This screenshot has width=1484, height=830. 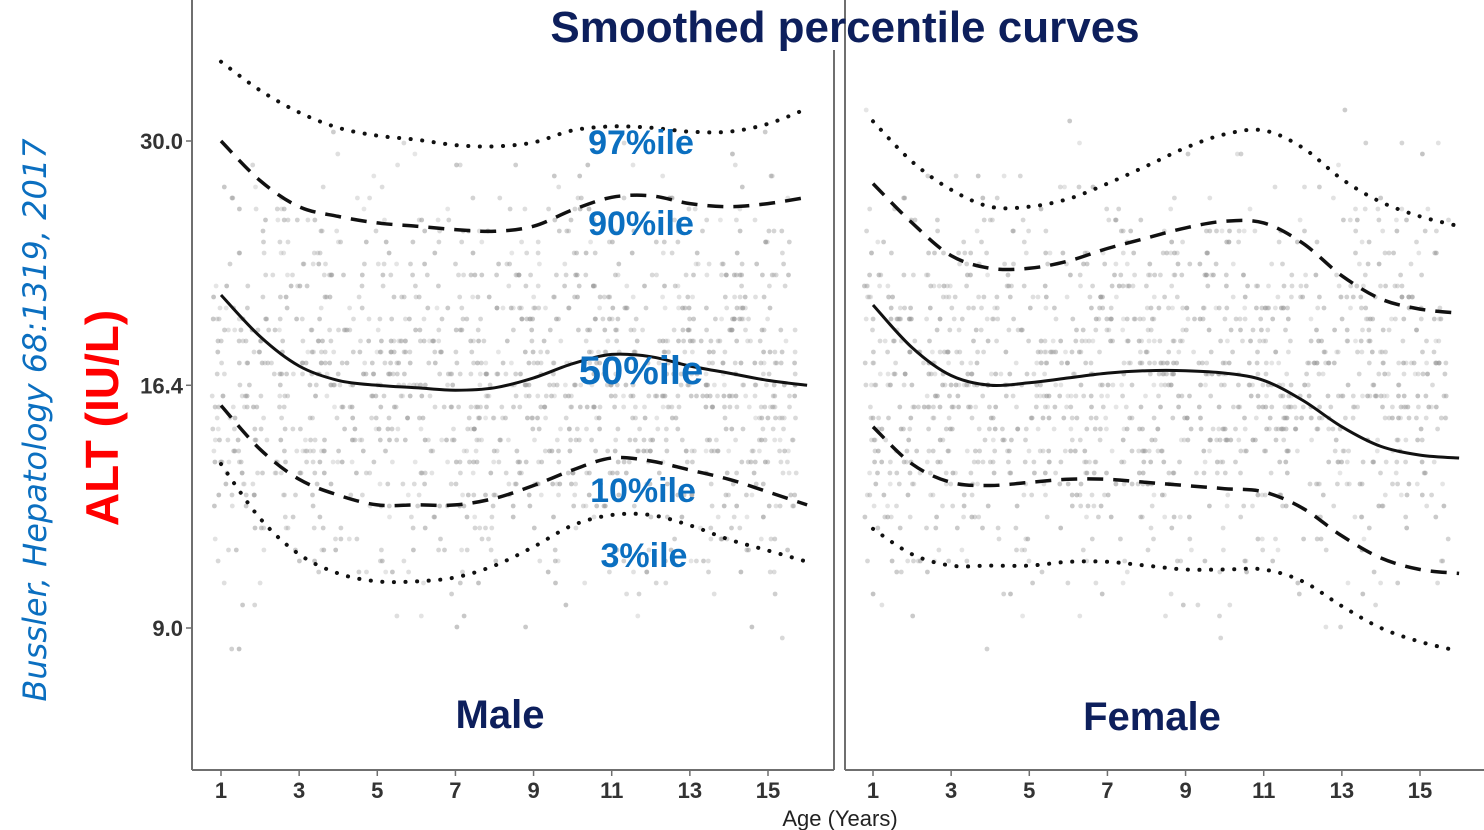 What do you see at coordinates (1166, 174) in the screenshot?
I see `curve-p97-female` at bounding box center [1166, 174].